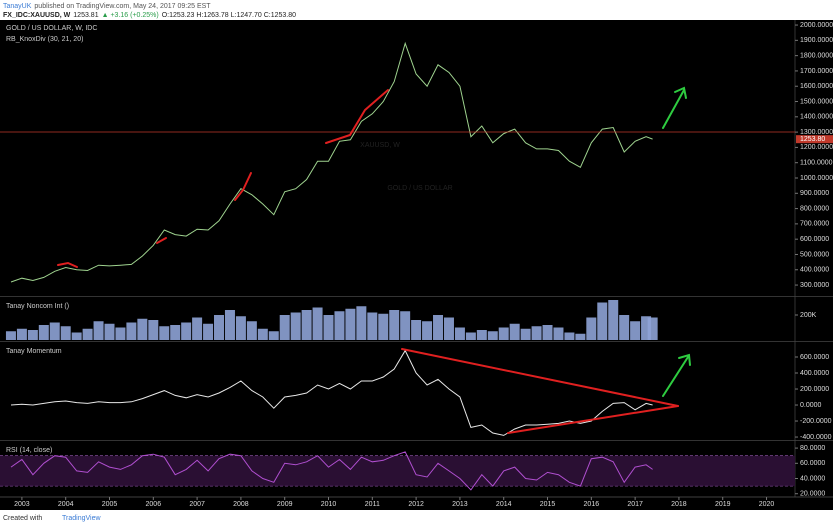  Describe the element at coordinates (816, 437) in the screenshot. I see `y-tick-label: -400.0000` at that location.